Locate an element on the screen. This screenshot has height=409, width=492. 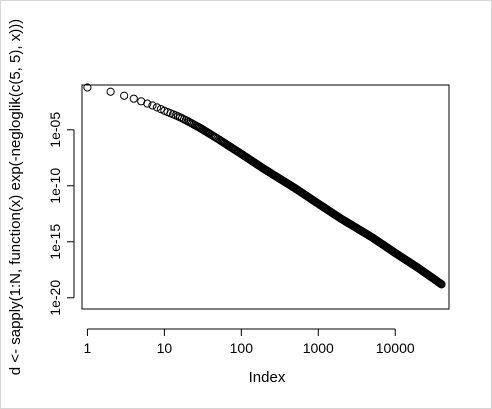
x-axis: 1 10 100 1000 10000 is located at coordinates (249, 342).